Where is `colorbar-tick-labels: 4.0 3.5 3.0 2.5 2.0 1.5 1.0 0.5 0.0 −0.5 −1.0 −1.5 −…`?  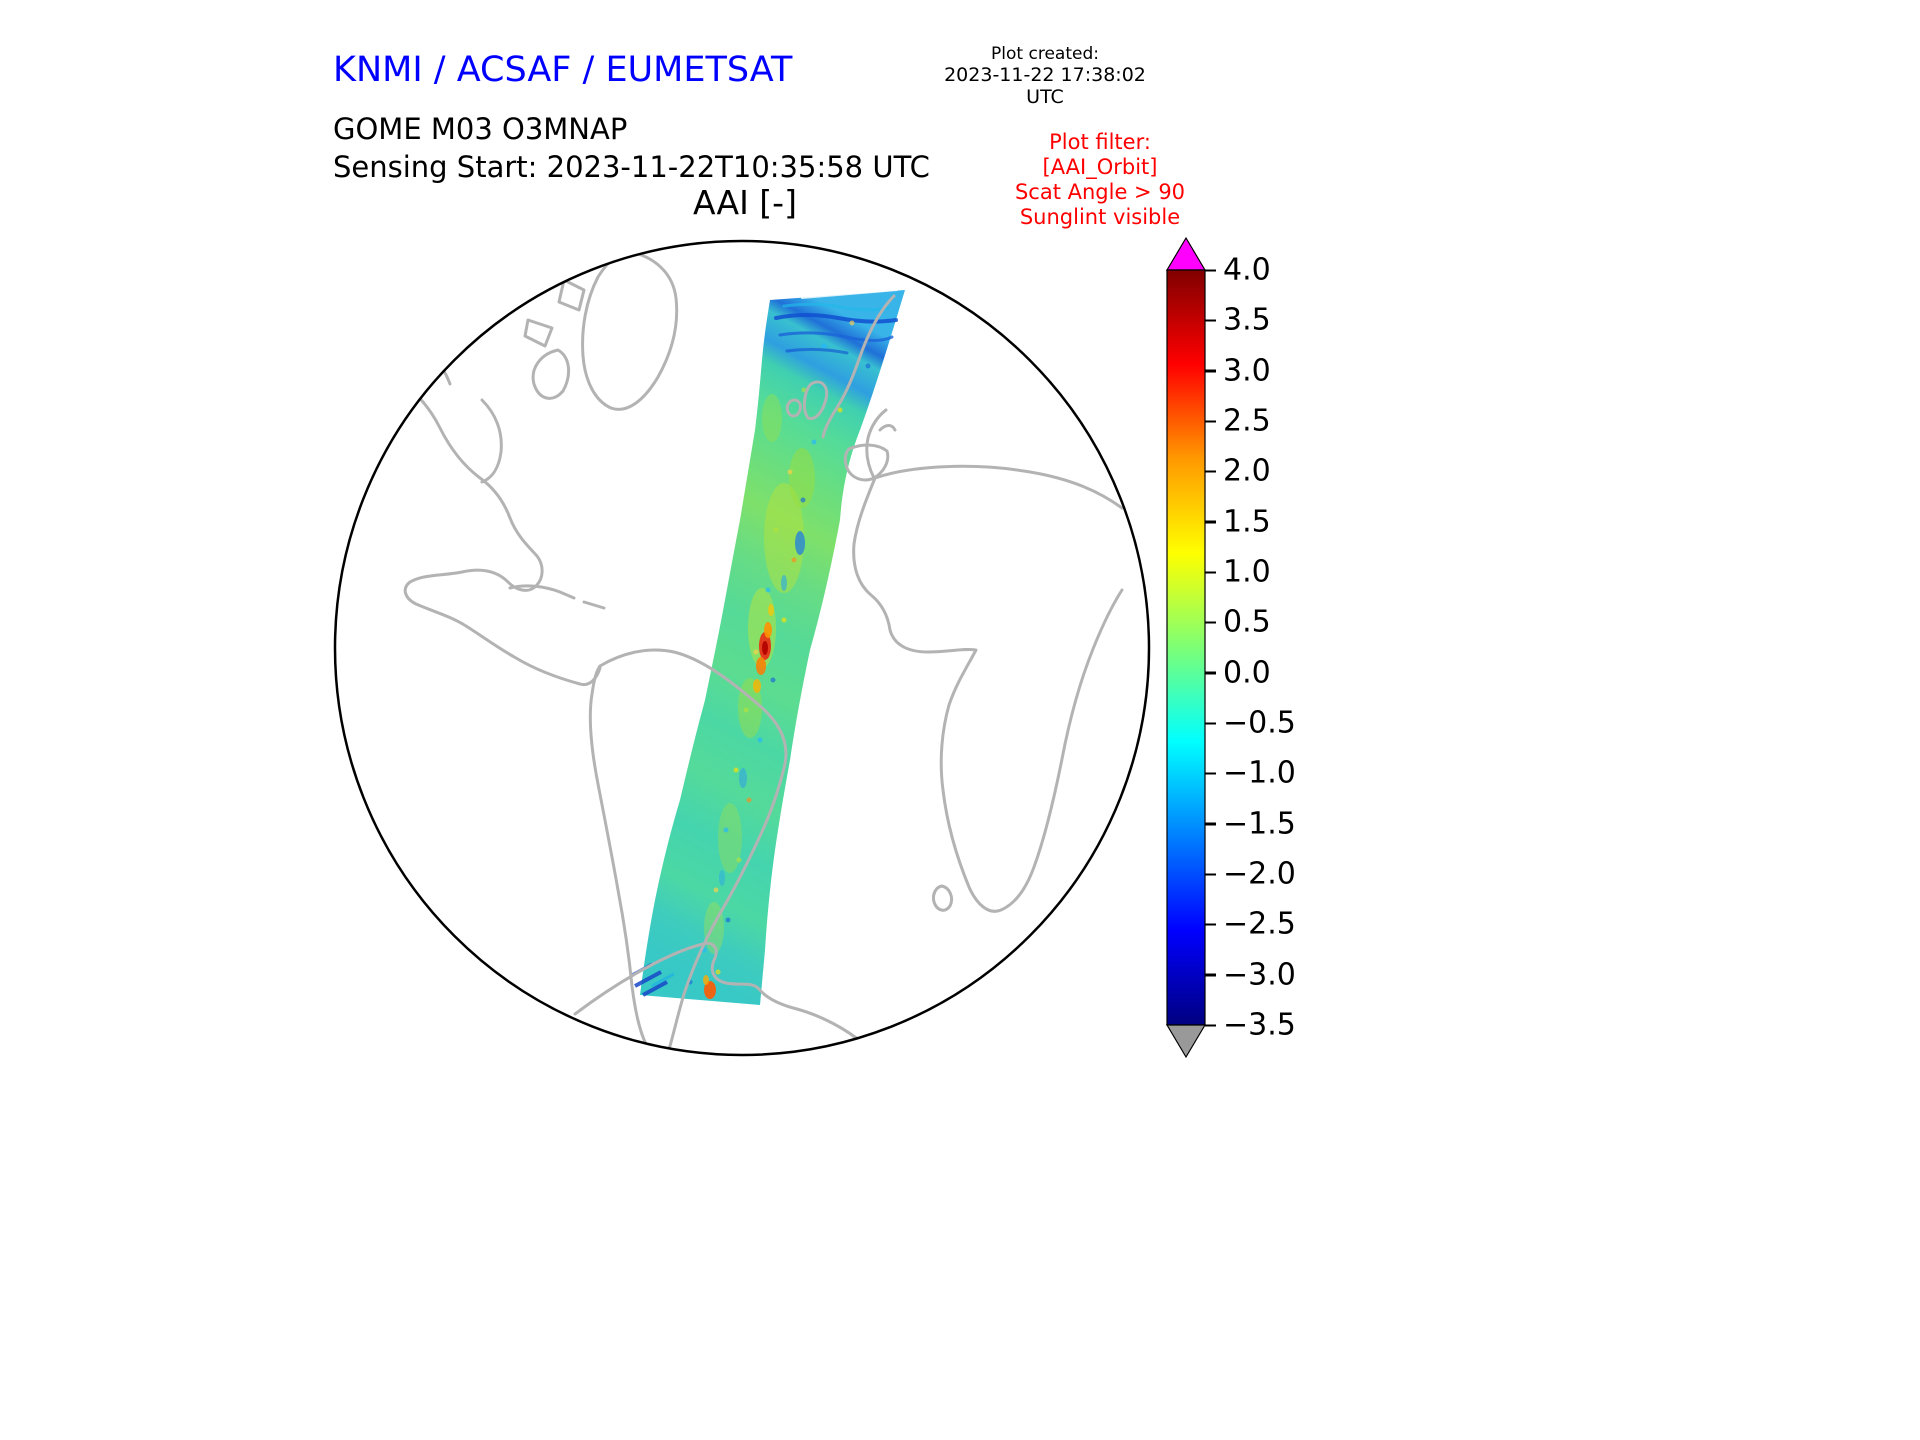
colorbar-tick-labels: 4.0 3.5 3.0 2.5 2.0 1.5 1.0 0.5 0.0 −0.5 −1.0 −1.5 −… is located at coordinates (1265, 648).